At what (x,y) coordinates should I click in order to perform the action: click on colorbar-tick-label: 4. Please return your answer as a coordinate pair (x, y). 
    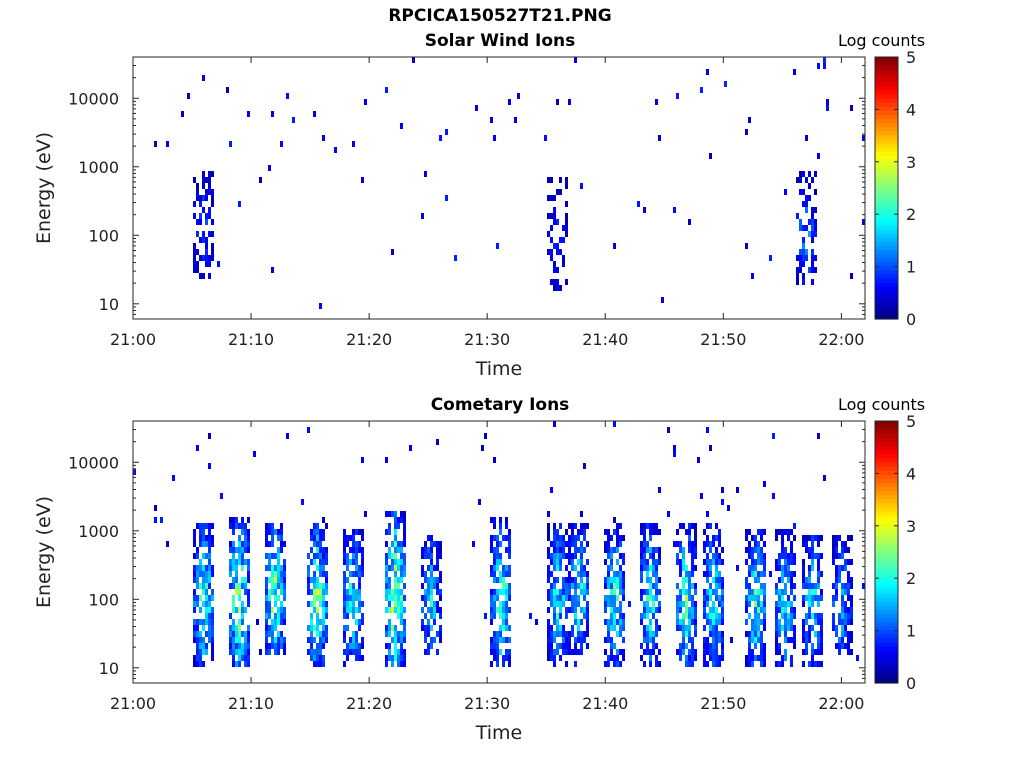
    Looking at the image, I should click on (911, 109).